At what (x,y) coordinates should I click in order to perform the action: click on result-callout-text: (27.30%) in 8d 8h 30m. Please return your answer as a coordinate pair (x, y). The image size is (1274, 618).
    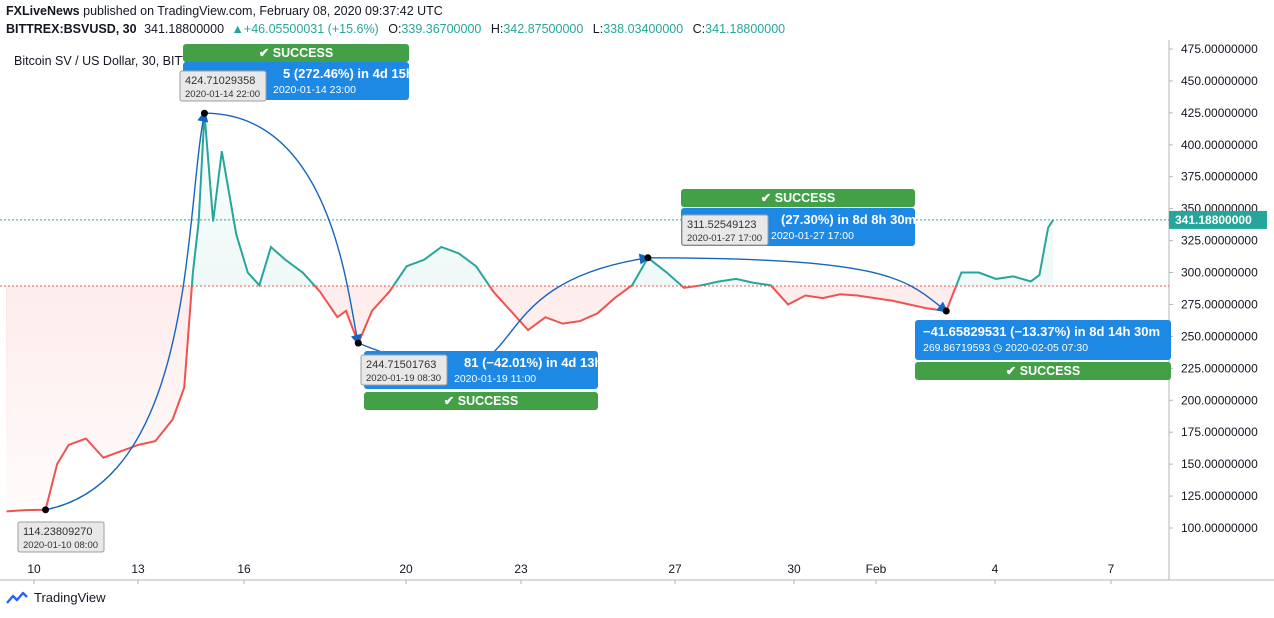
    Looking at the image, I should click on (848, 219).